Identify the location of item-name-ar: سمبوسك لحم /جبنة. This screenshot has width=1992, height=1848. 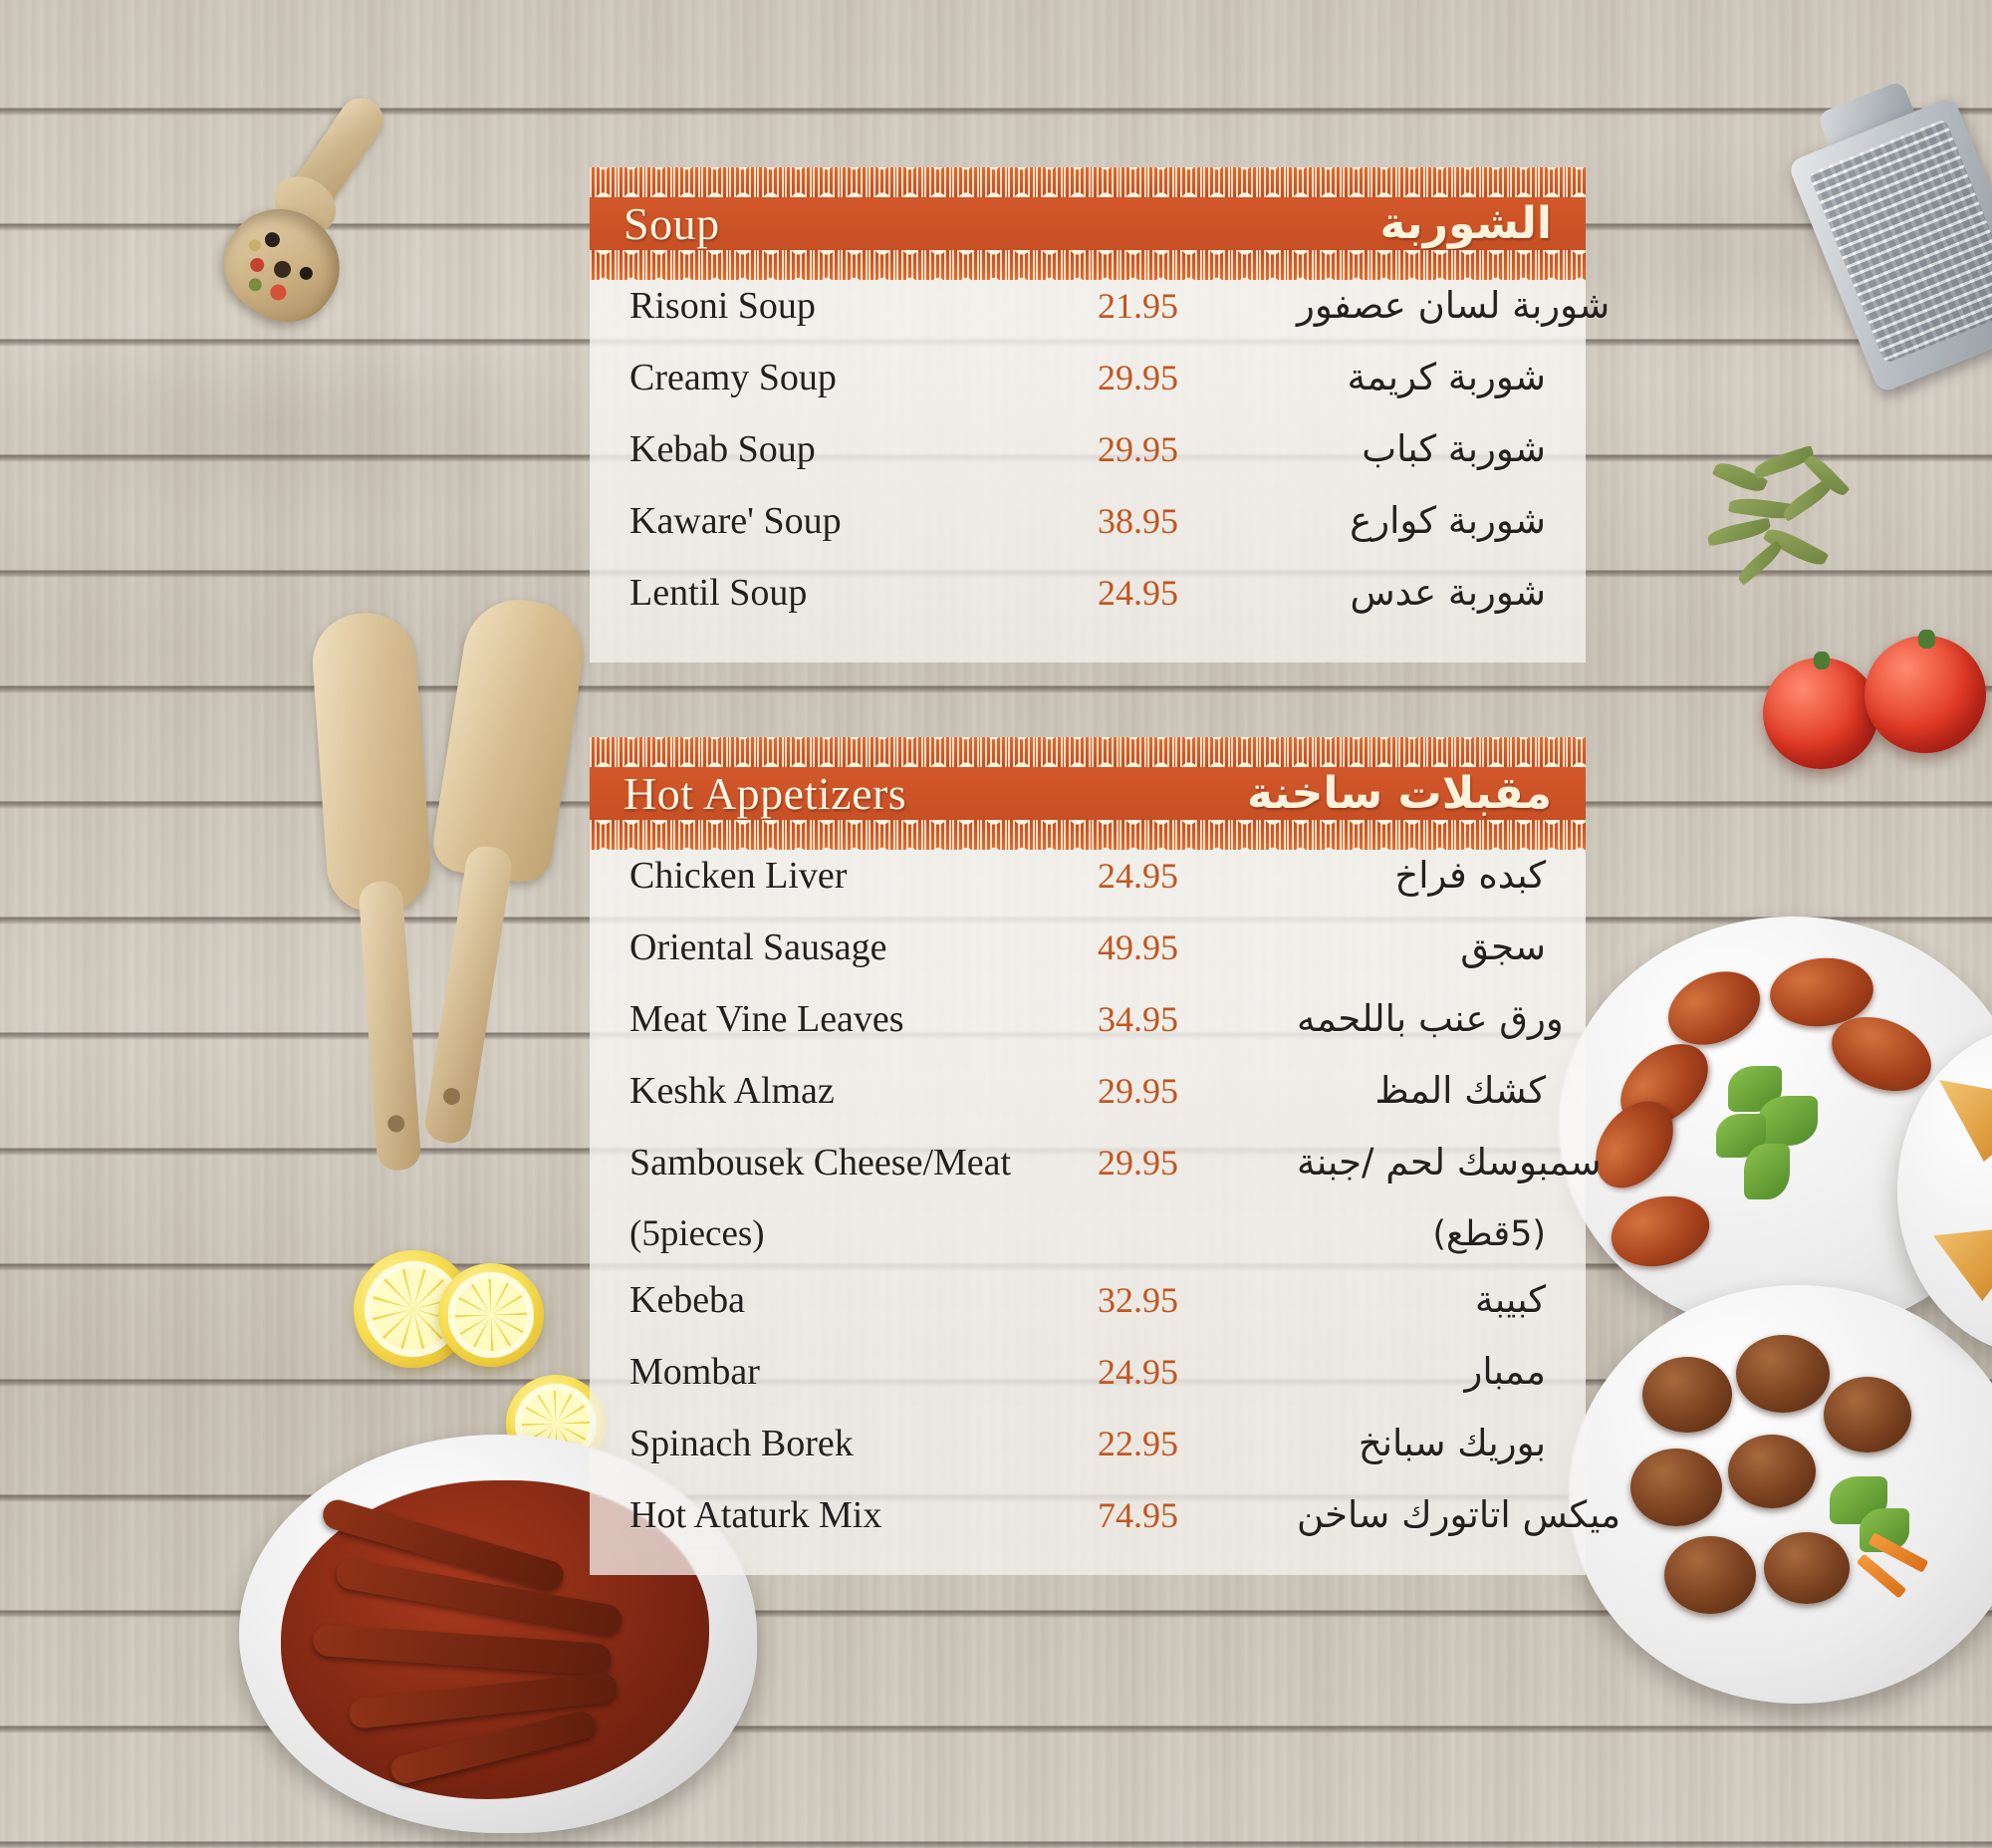
(1450, 1163).